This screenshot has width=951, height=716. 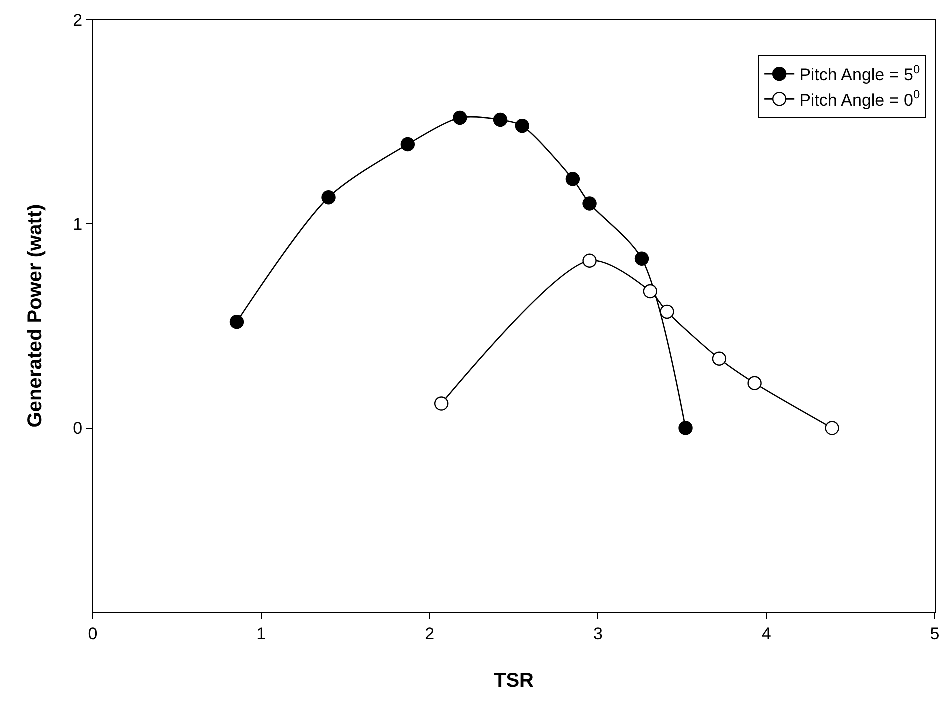 I want to click on y-axis-title: Generated Power (watt), so click(x=35, y=316).